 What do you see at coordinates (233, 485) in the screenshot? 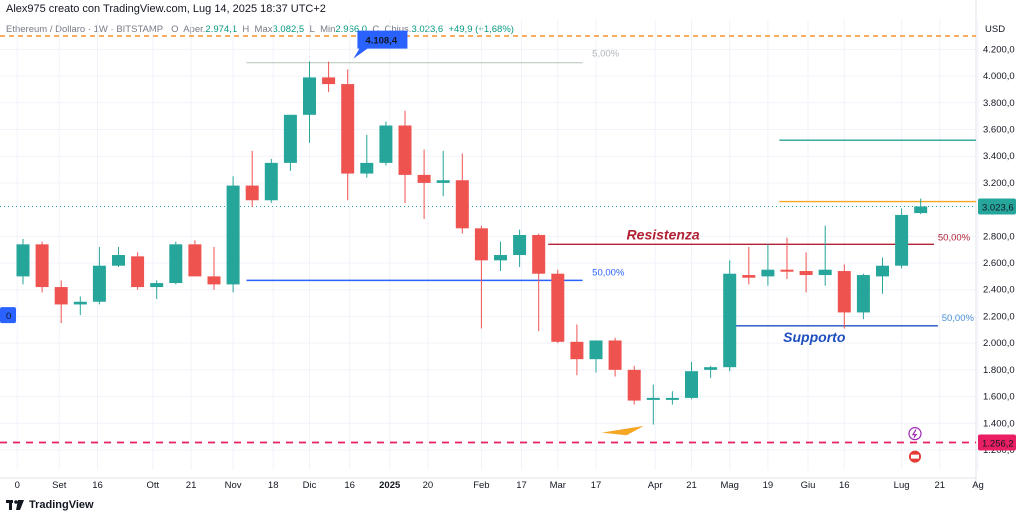
I see `x-tick-label: Nov` at bounding box center [233, 485].